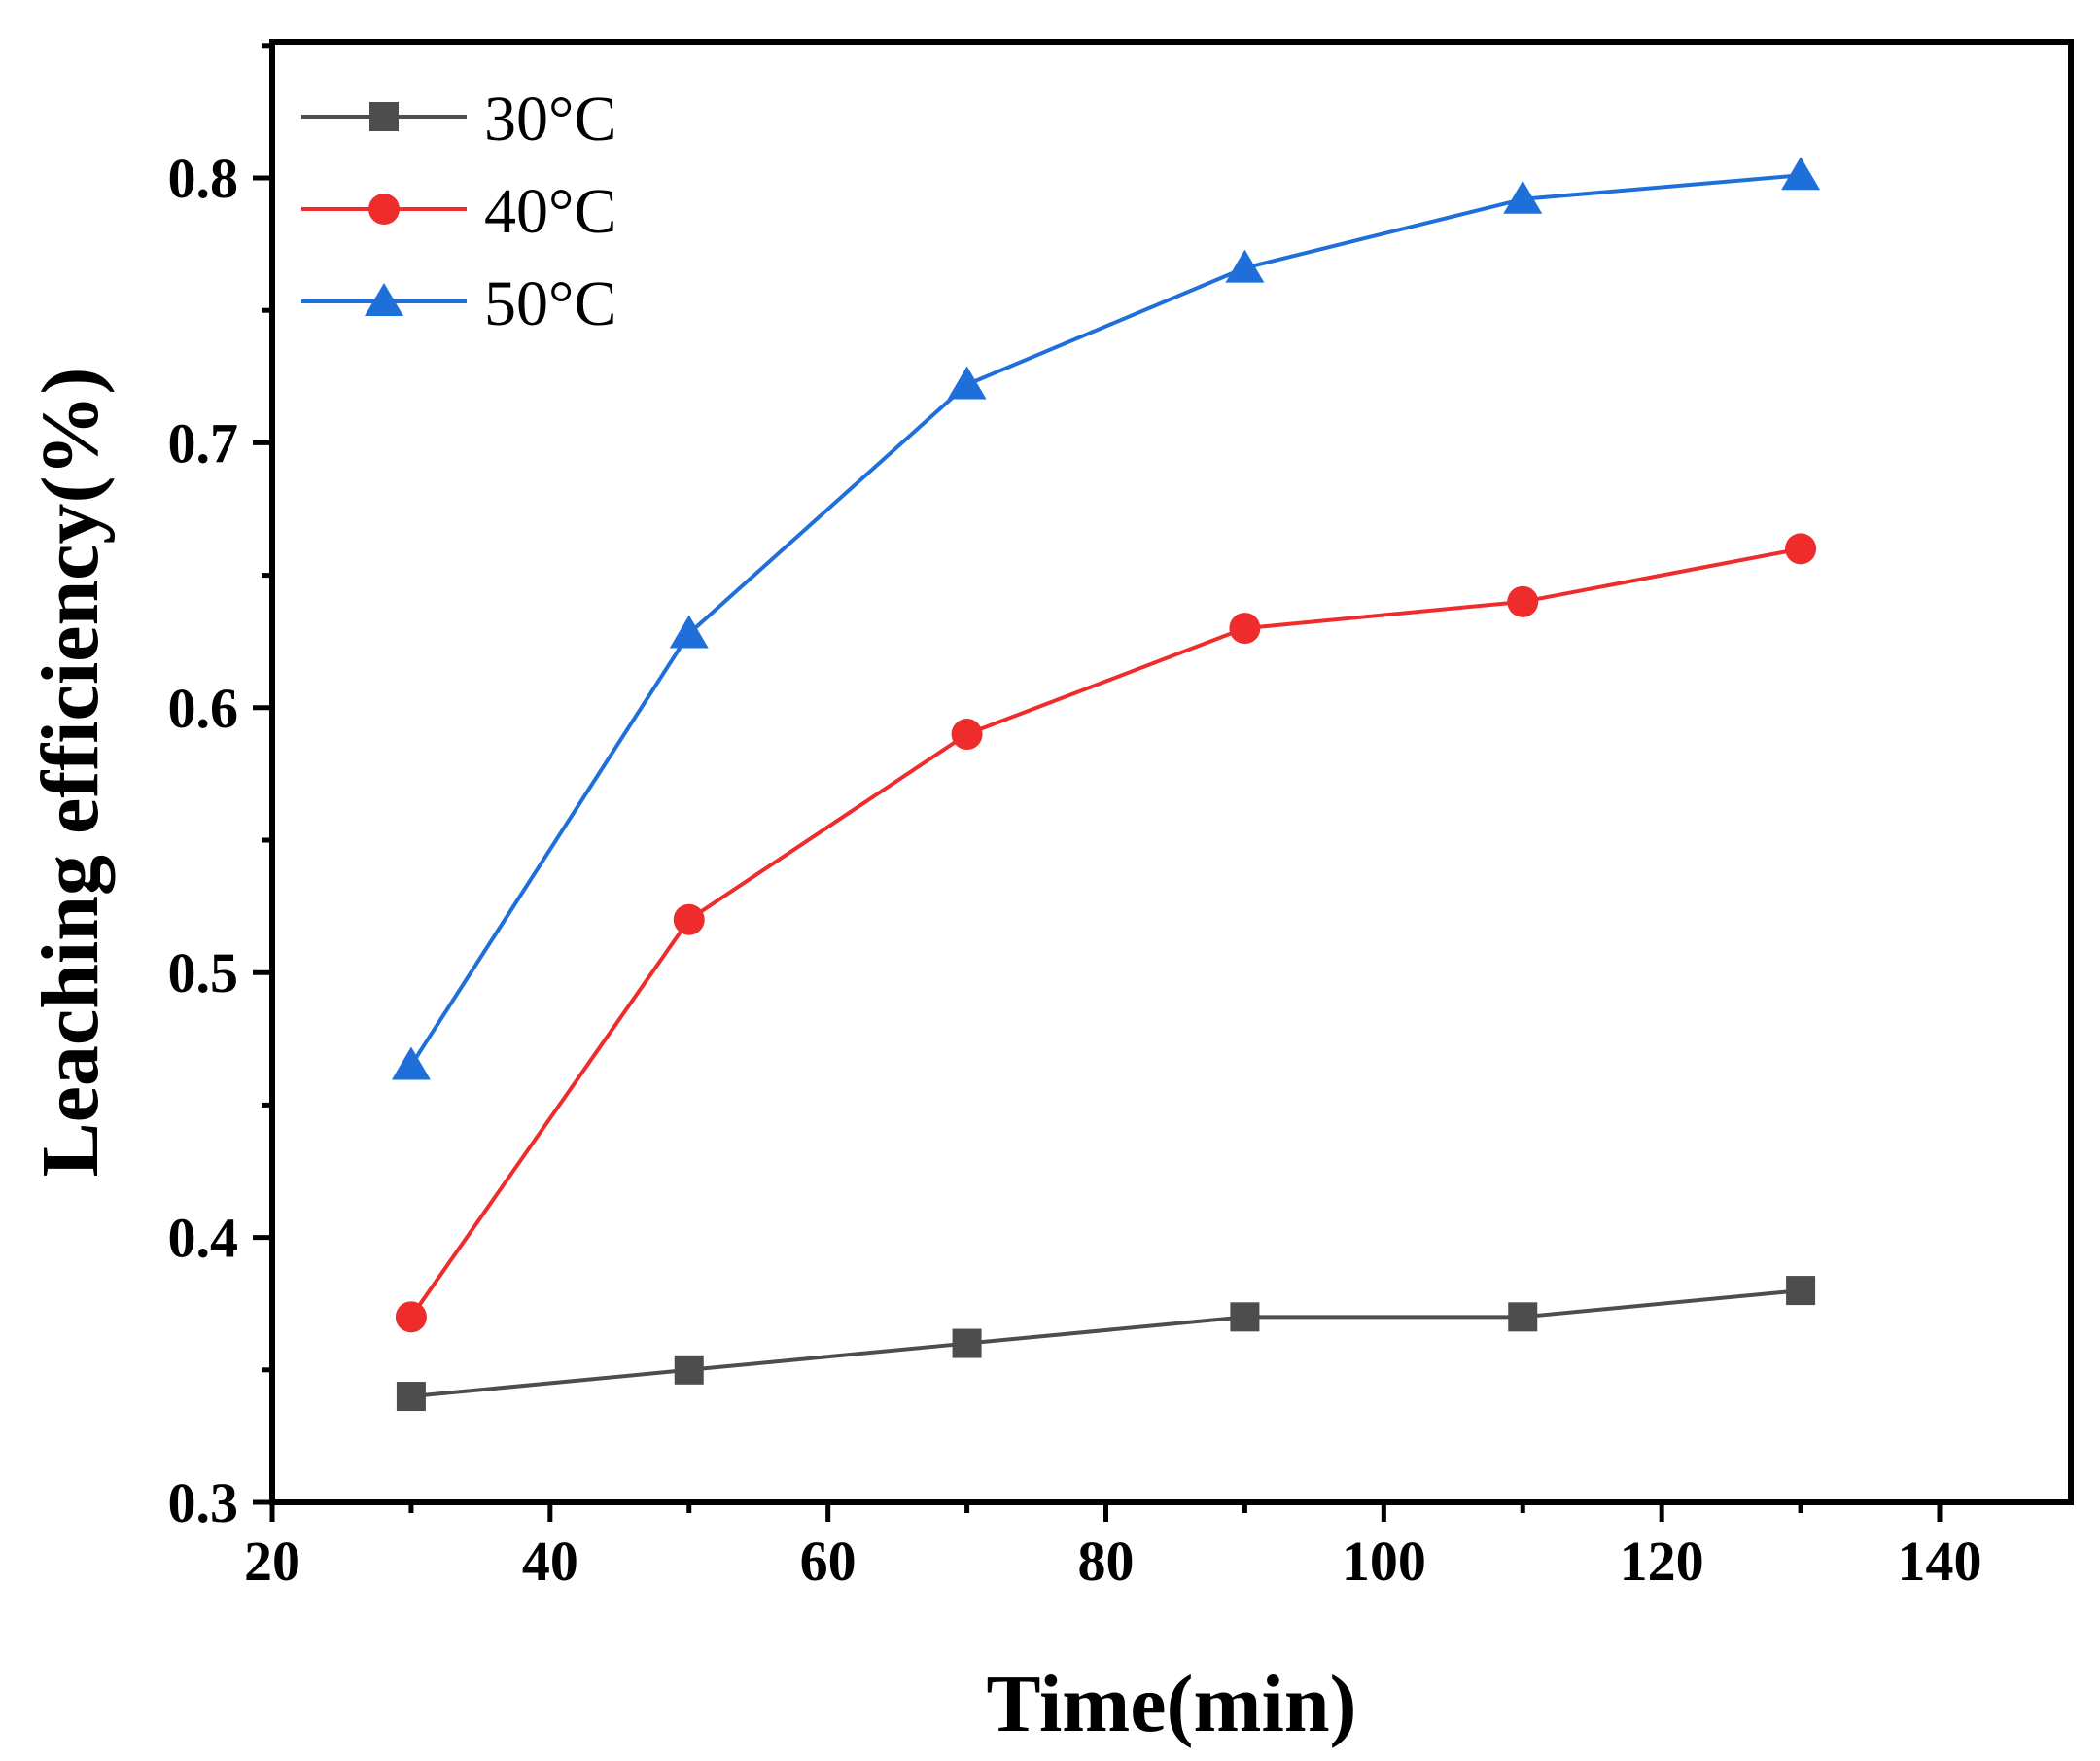 The height and width of the screenshot is (1761, 2100). Describe the element at coordinates (272, 1561) in the screenshot. I see `x-tick-label: 20` at that location.